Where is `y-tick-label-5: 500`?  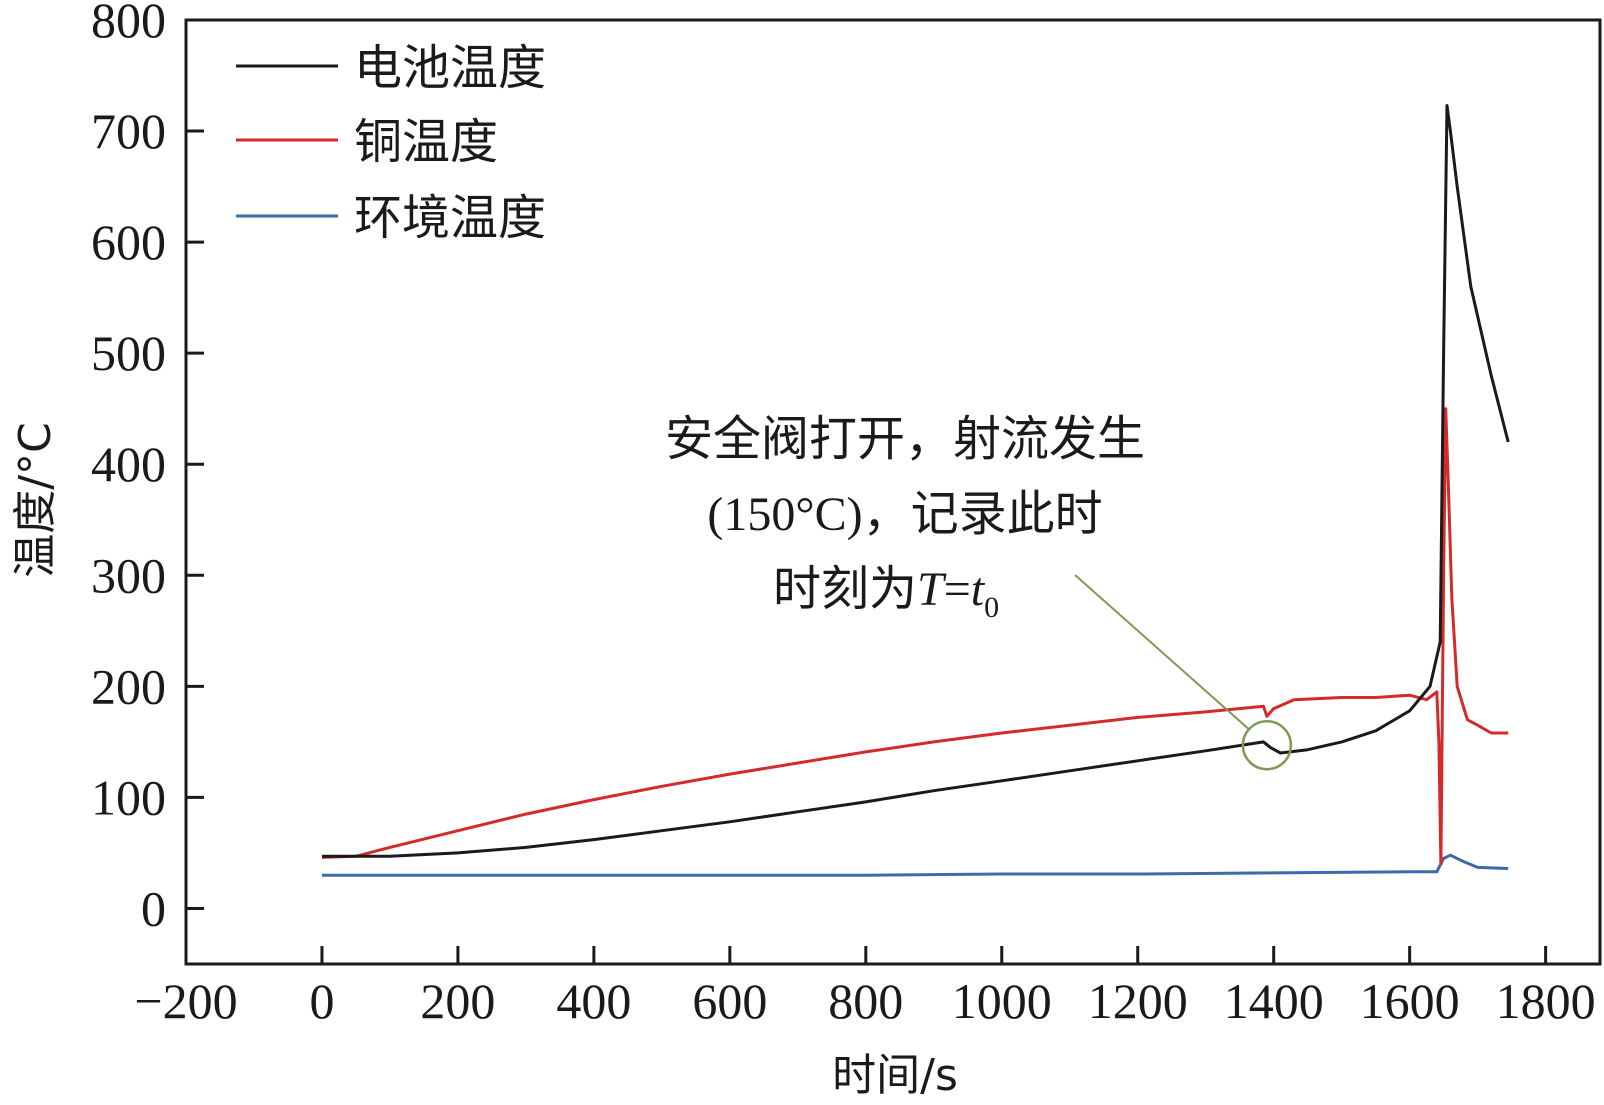 y-tick-label-5: 500 is located at coordinates (128, 353).